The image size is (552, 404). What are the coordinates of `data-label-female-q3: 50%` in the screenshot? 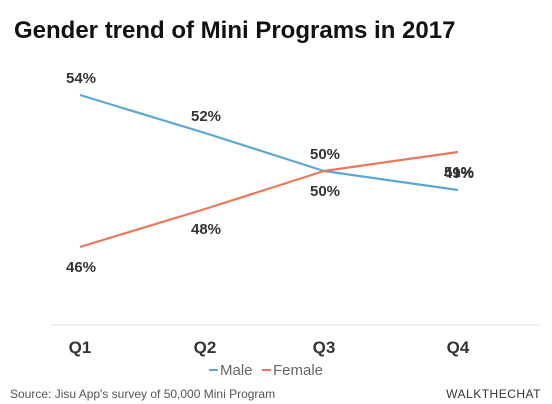 It's located at (325, 191).